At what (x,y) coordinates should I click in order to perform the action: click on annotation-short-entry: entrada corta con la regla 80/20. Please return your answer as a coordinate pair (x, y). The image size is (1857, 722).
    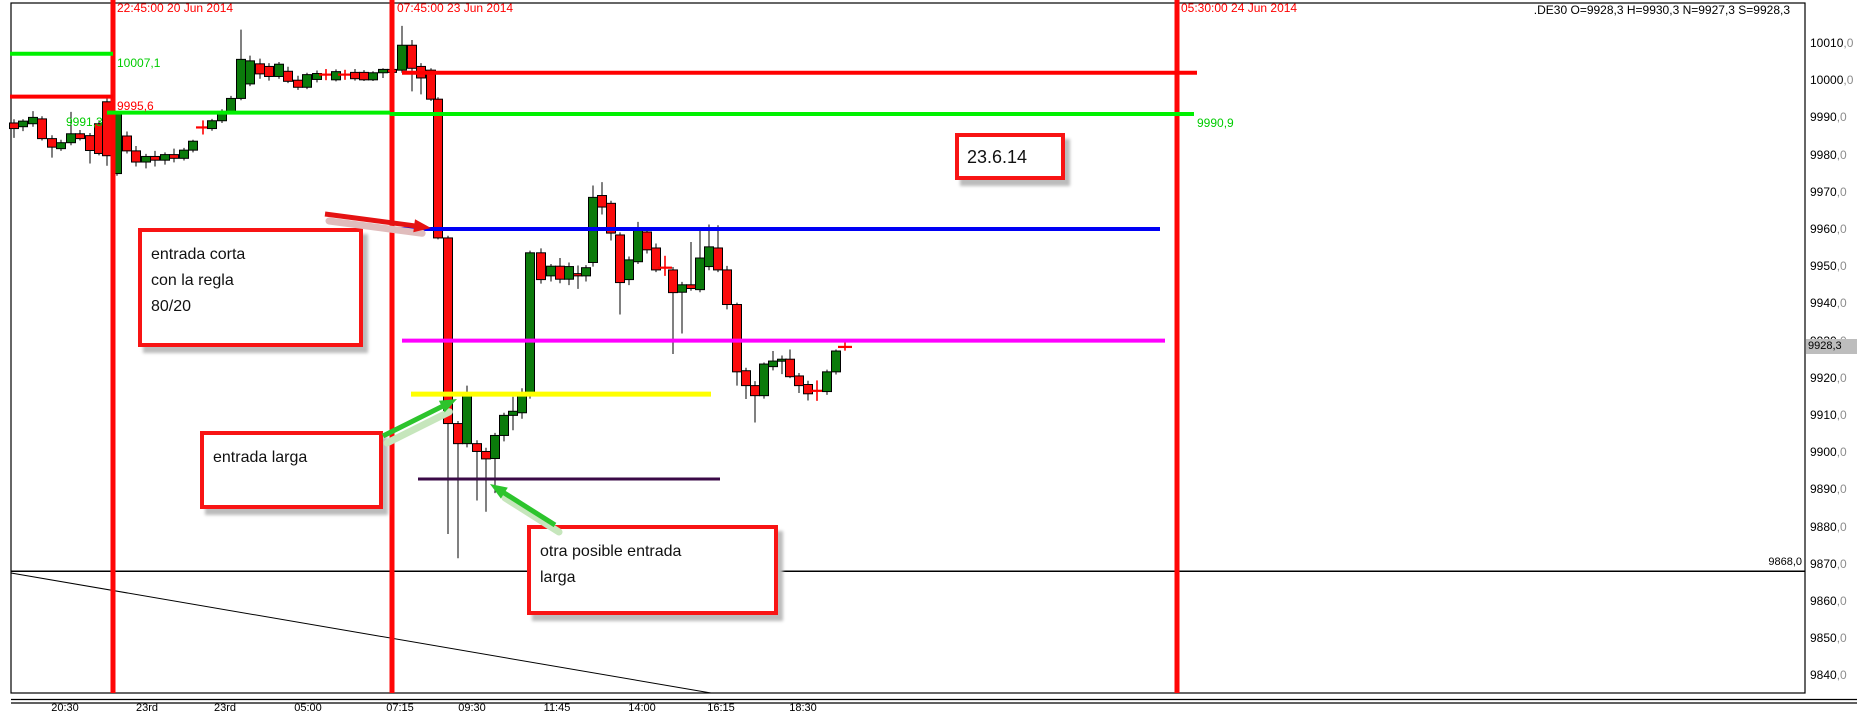
    Looking at the image, I should click on (250, 287).